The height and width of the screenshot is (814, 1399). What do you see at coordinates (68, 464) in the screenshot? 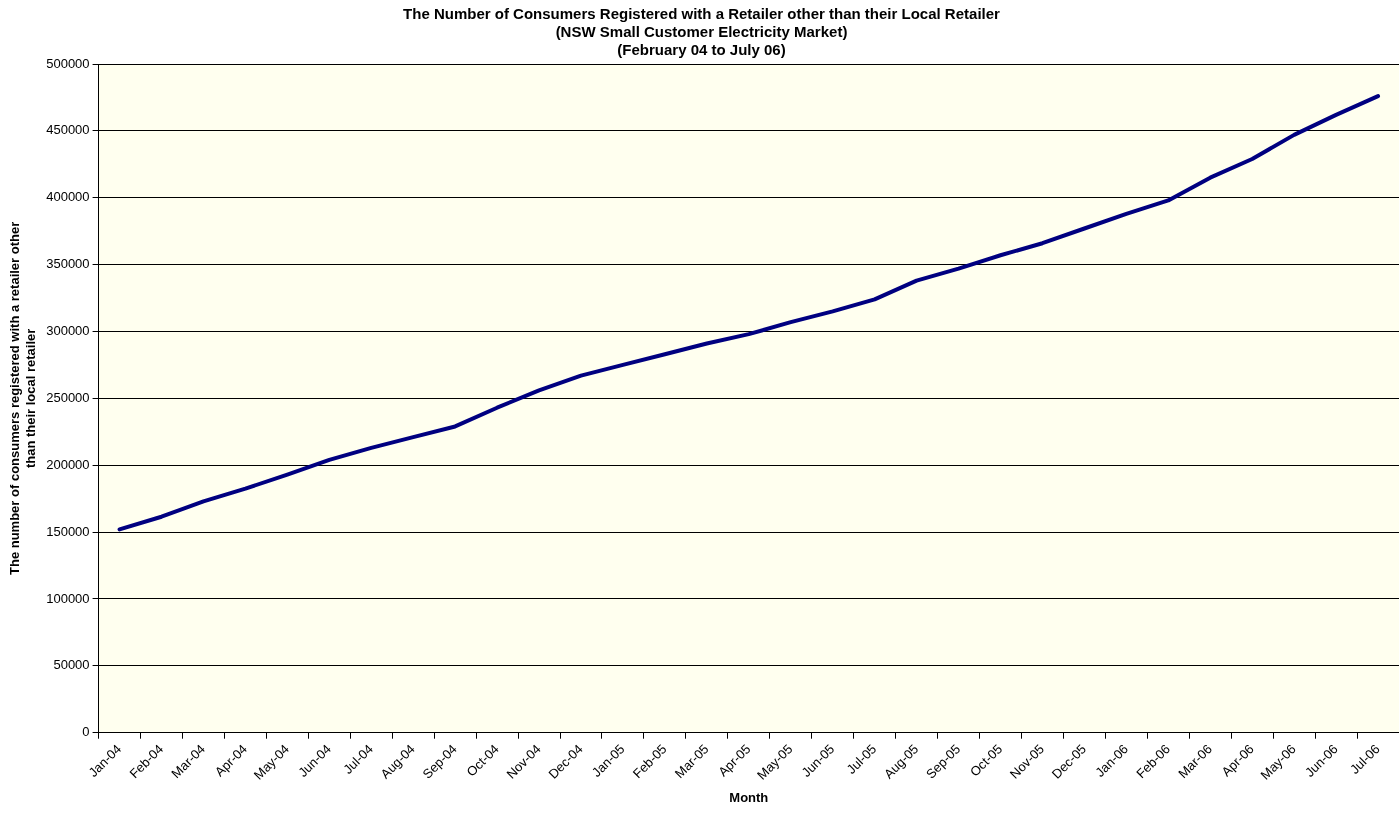
I see `y-tick-label: 200000` at bounding box center [68, 464].